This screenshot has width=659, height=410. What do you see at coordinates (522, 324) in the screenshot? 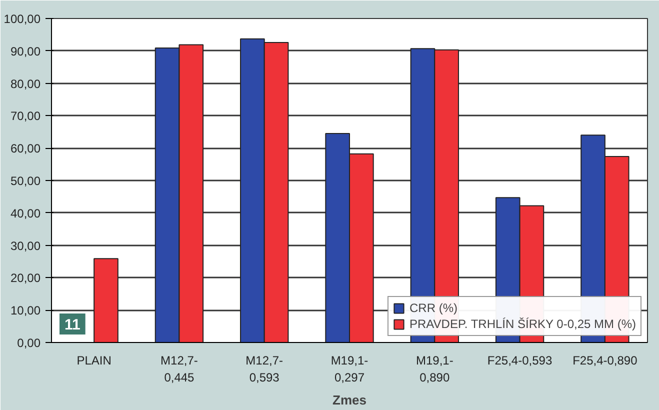
I see `legend-label: PRAVDEP. TRHLÍN ŠÍRKY 0-0,25 MM (%)` at bounding box center [522, 324].